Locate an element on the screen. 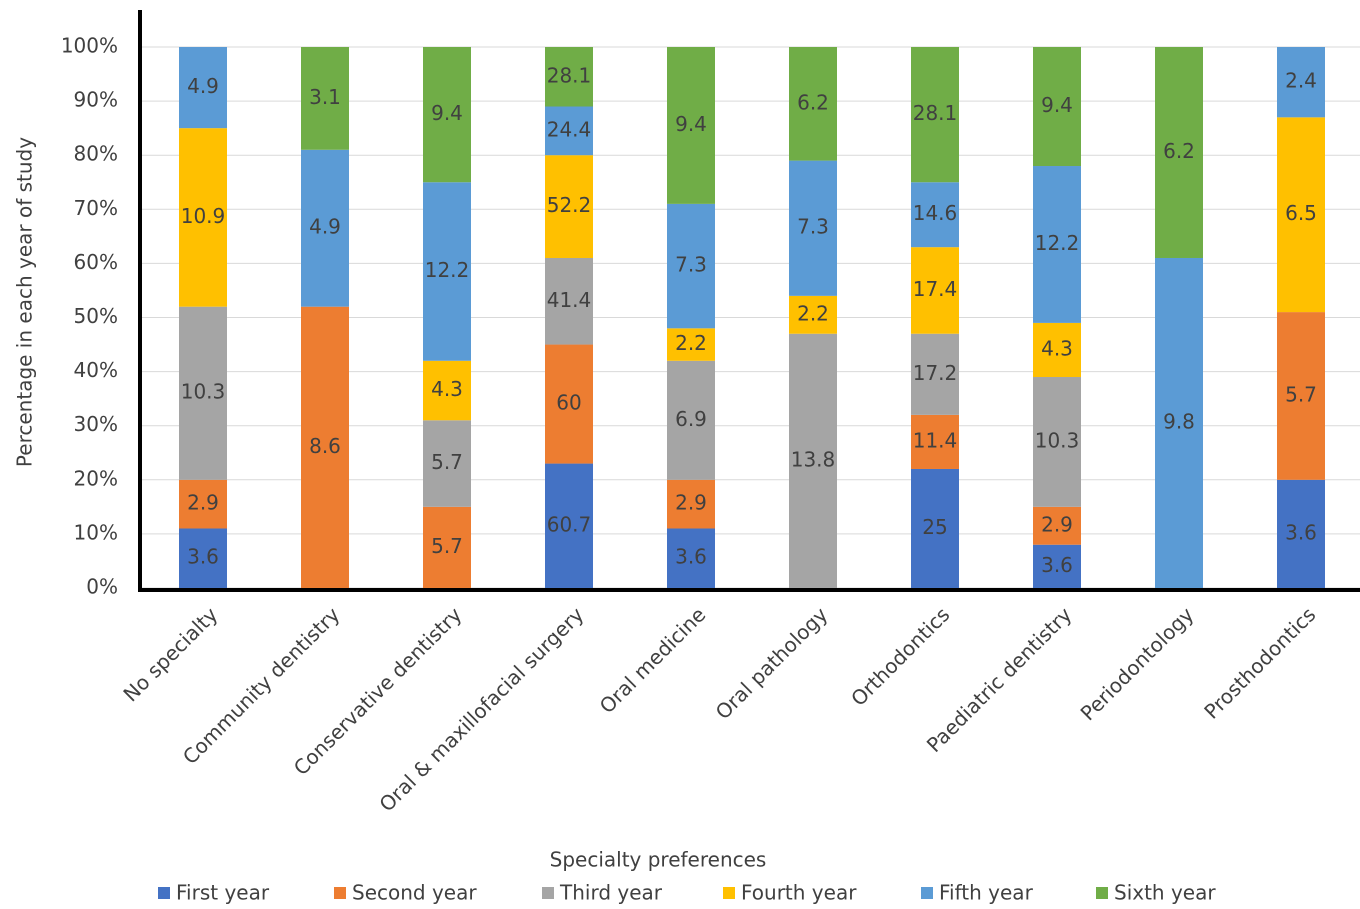 The height and width of the screenshot is (909, 1360). data-label: 60.7 is located at coordinates (569, 524).